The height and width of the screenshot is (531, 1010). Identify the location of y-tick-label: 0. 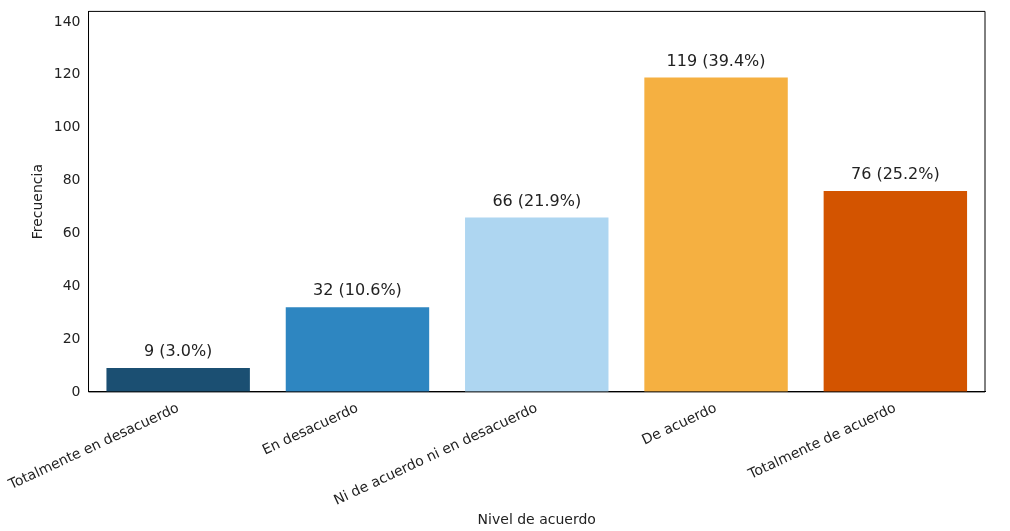
(76, 390).